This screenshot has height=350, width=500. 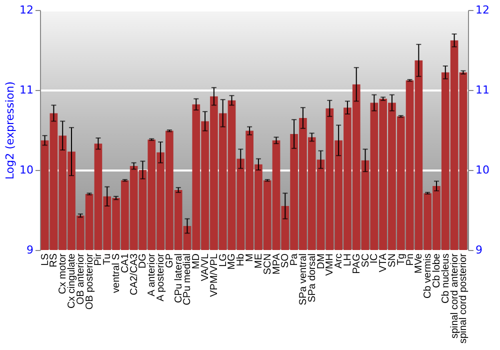 What do you see at coordinates (30, 250) in the screenshot?
I see `y-tick-label: 9` at bounding box center [30, 250].